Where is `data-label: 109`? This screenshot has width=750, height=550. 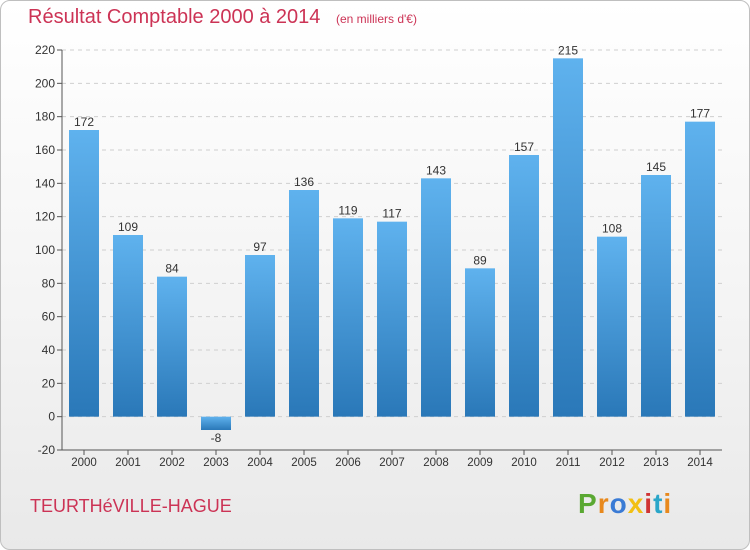
data-label: 109 is located at coordinates (128, 227).